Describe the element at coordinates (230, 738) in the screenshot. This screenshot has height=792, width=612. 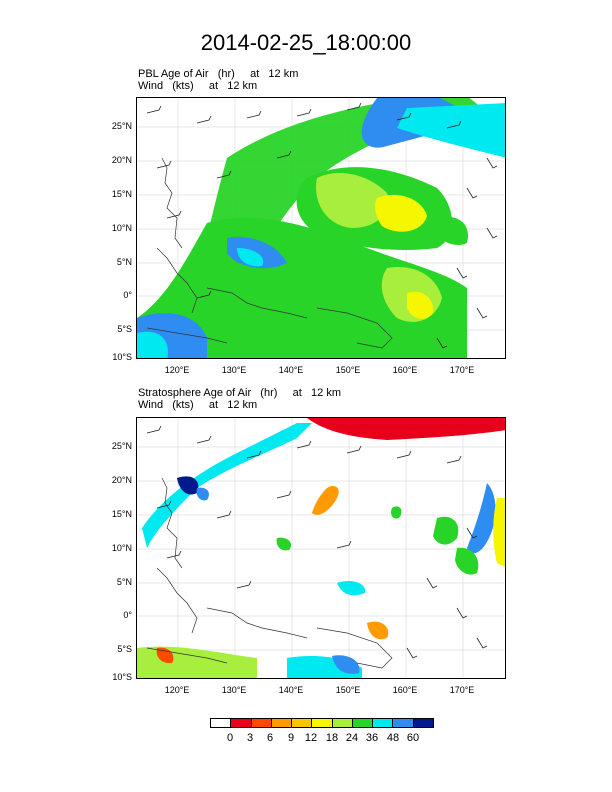
I see `colorbar-label: 0` at that location.